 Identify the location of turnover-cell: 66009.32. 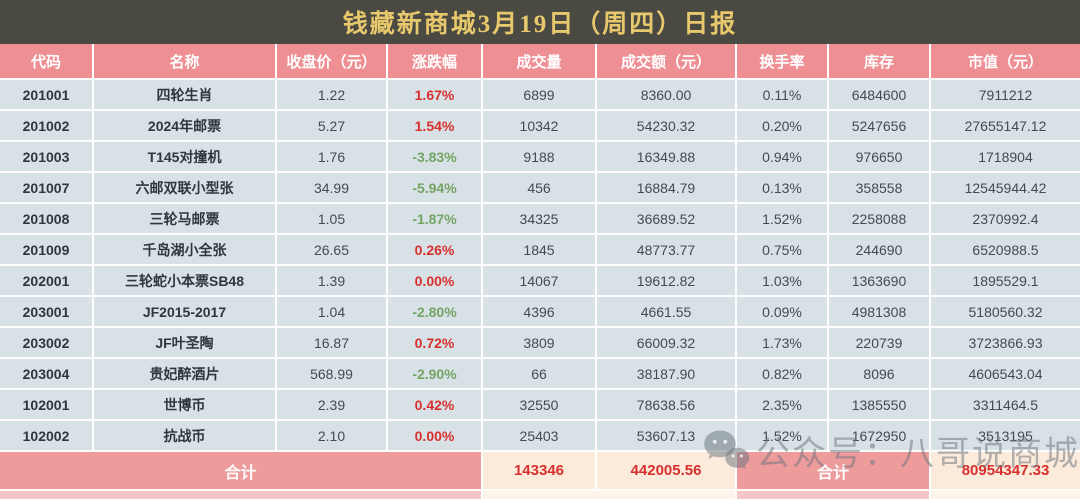
(666, 342).